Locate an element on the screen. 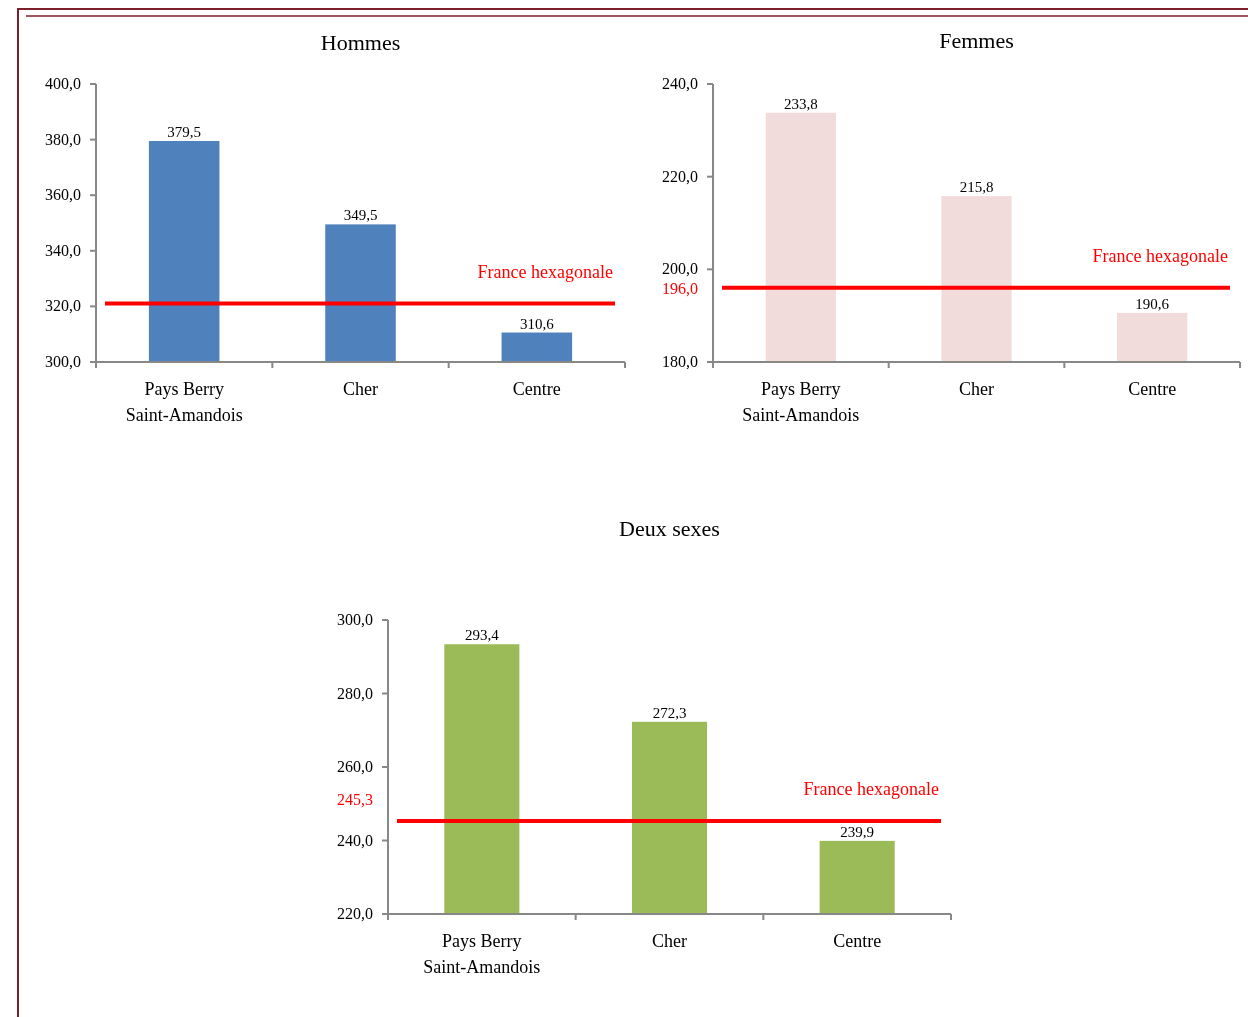  data-label: 239,9 is located at coordinates (857, 831).